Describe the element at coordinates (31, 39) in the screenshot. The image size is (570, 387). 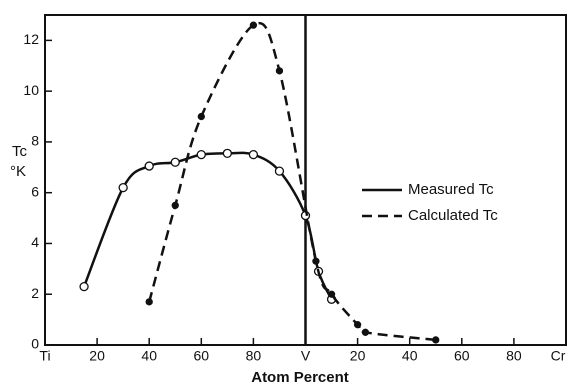
I see `y-tick-label: 12` at that location.